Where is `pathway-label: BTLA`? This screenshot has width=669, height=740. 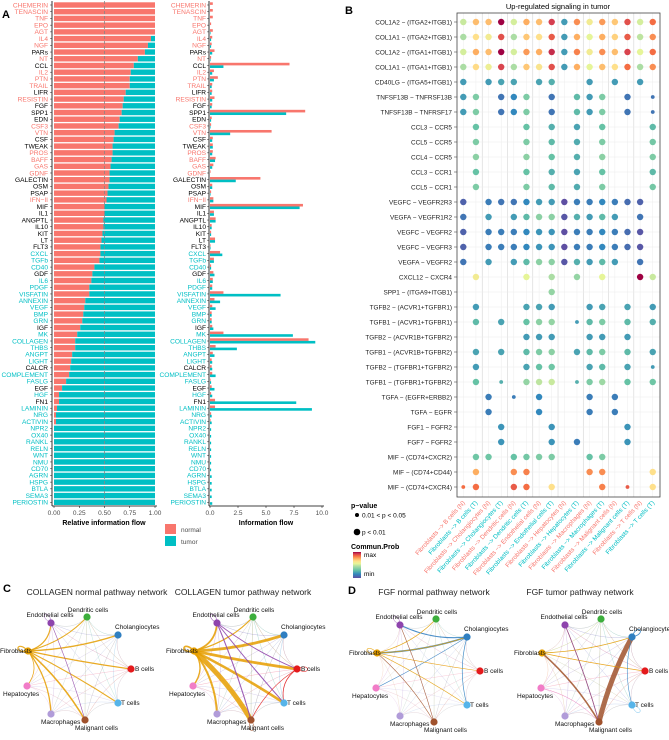 pathway-label: BTLA is located at coordinates (40, 489).